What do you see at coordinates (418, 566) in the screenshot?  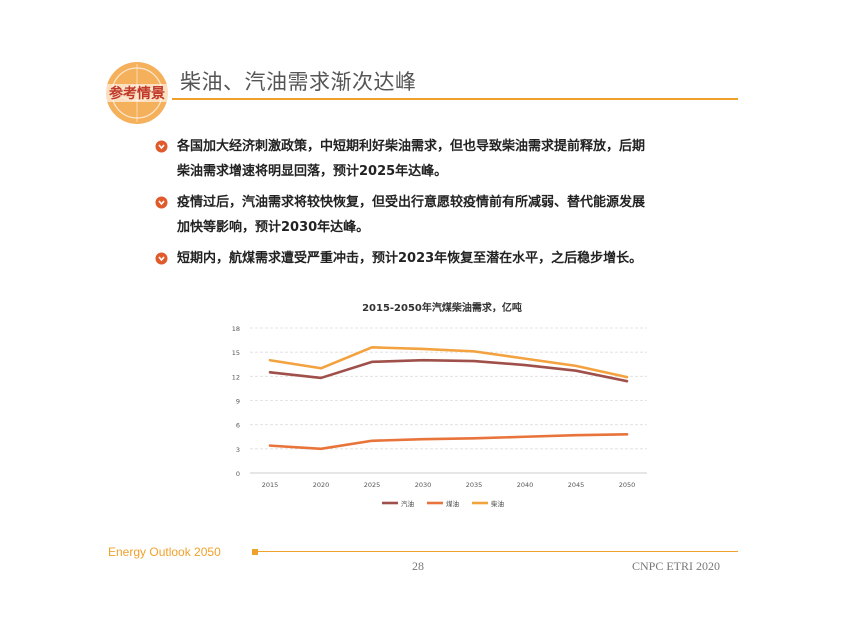 I see `page-number: 28` at bounding box center [418, 566].